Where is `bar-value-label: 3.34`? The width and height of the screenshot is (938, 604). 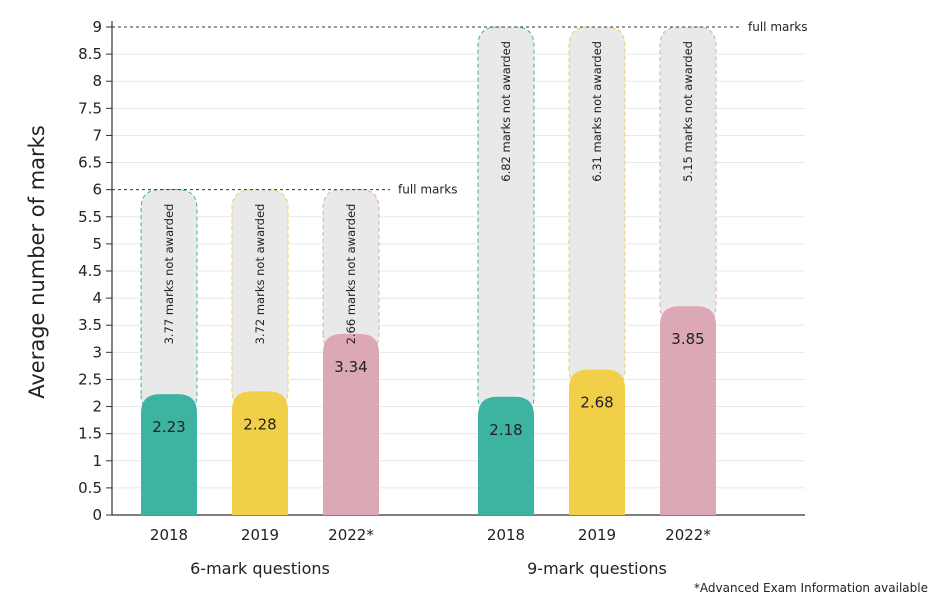 bar-value-label: 3.34 is located at coordinates (350, 367).